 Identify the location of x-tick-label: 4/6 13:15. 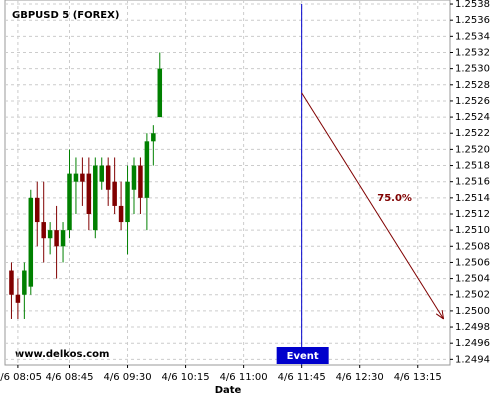
(418, 377).